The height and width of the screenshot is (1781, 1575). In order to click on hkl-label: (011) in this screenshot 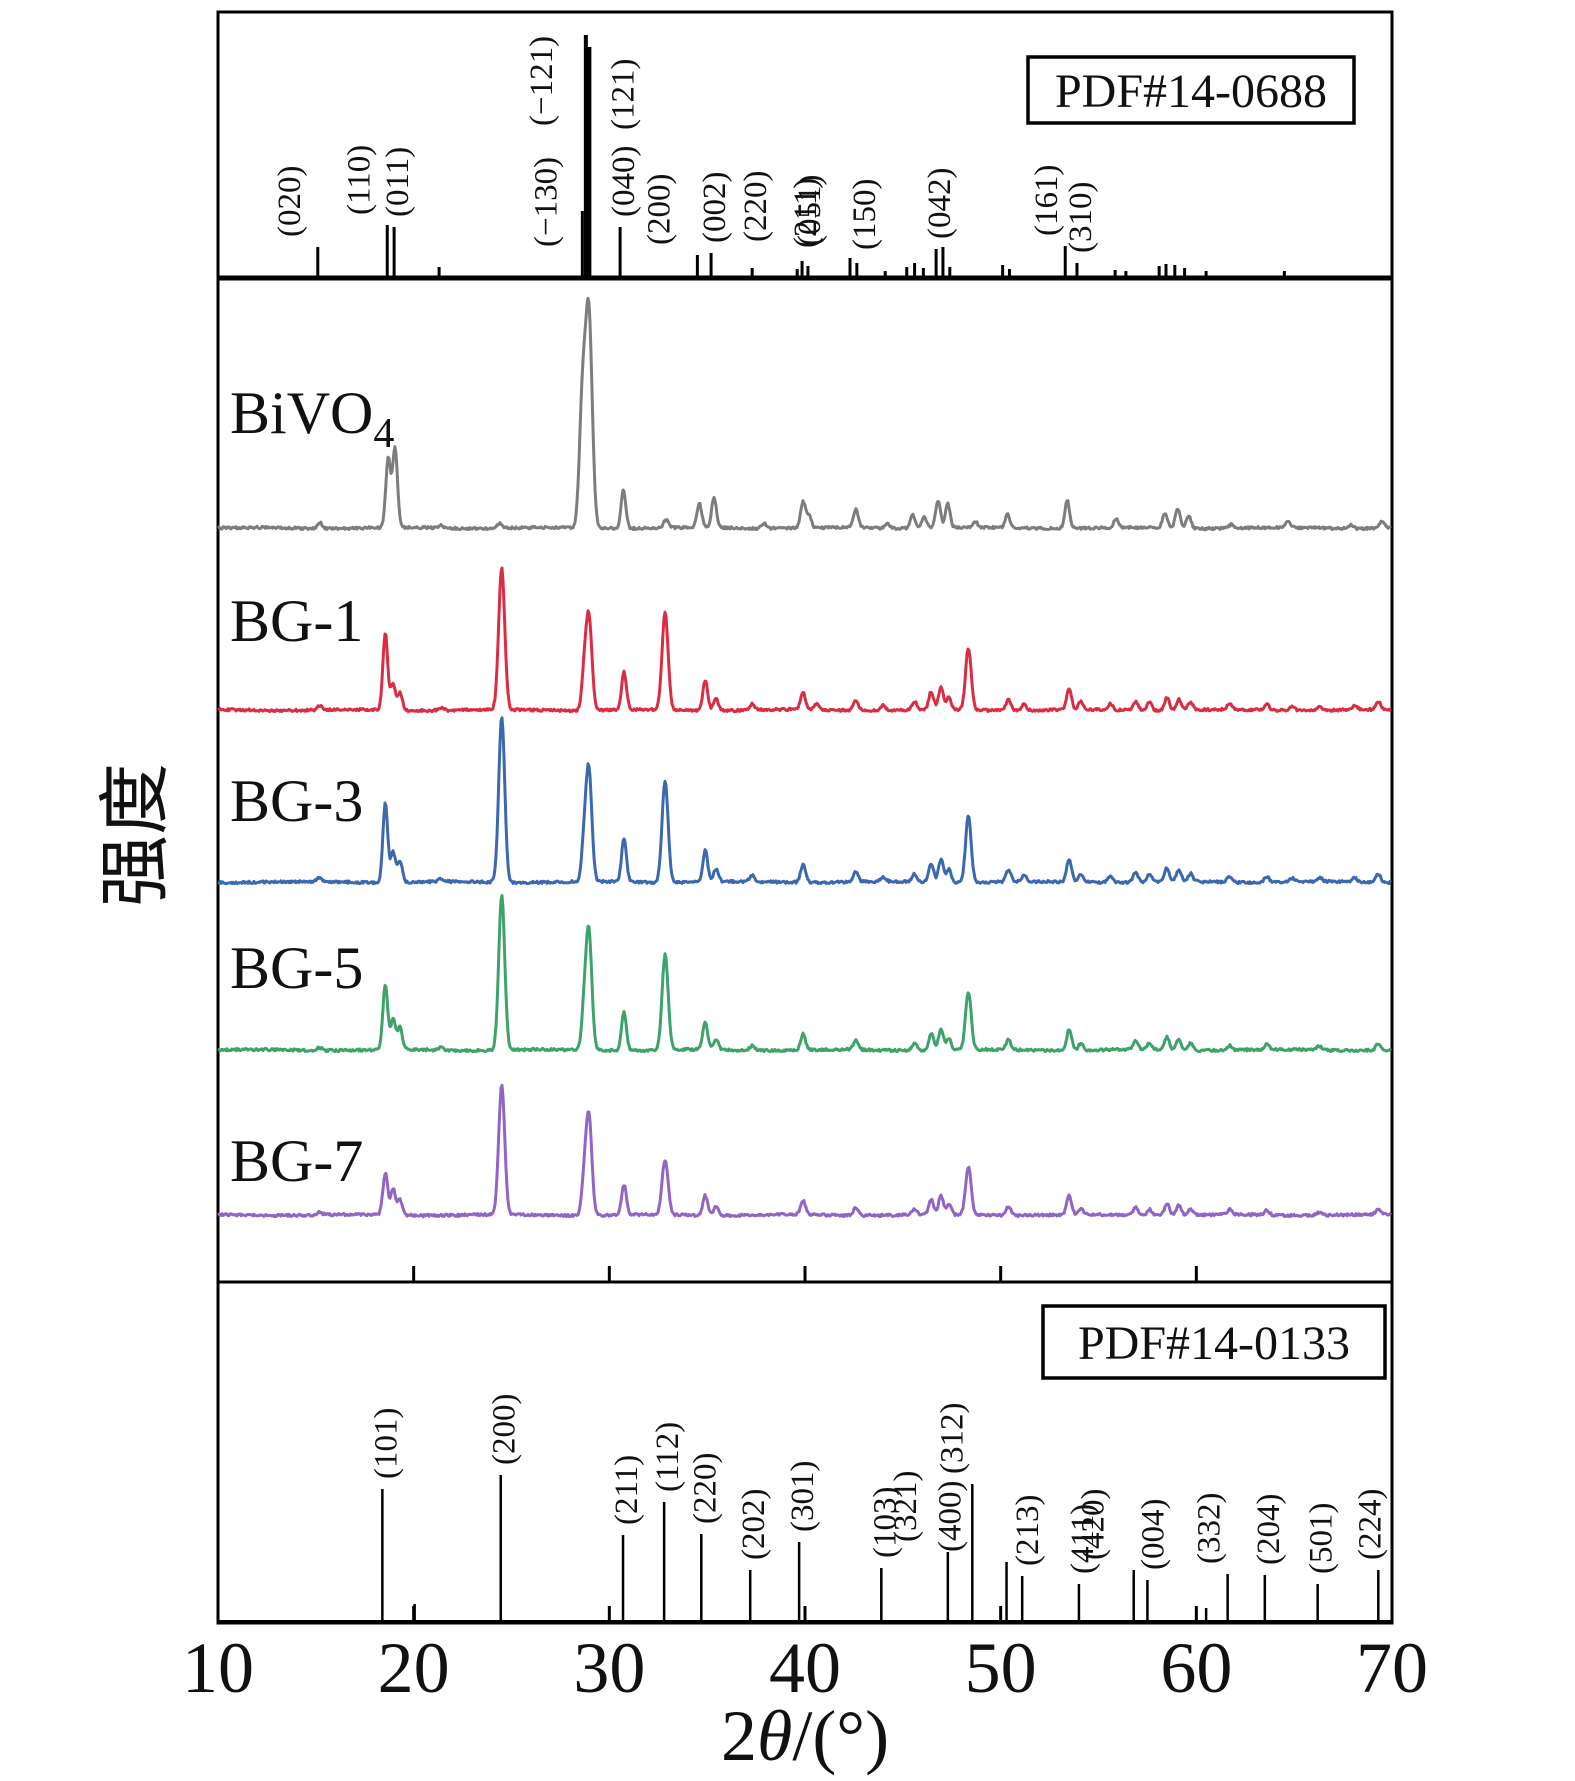, I will do `click(398, 182)`.